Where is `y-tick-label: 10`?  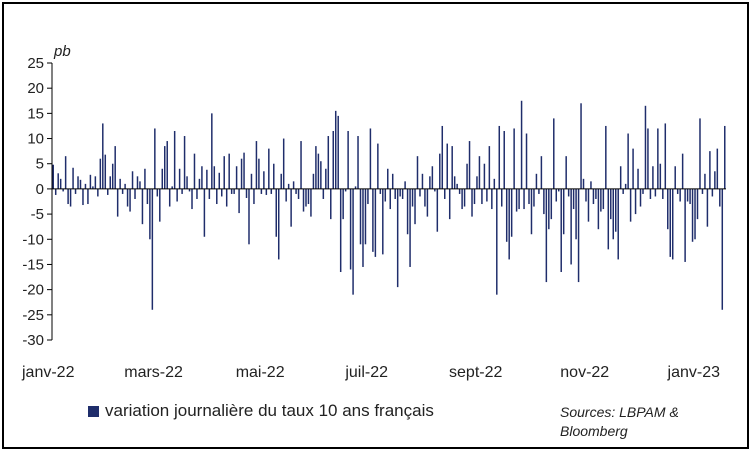
y-tick-label: 10 is located at coordinates (35, 139).